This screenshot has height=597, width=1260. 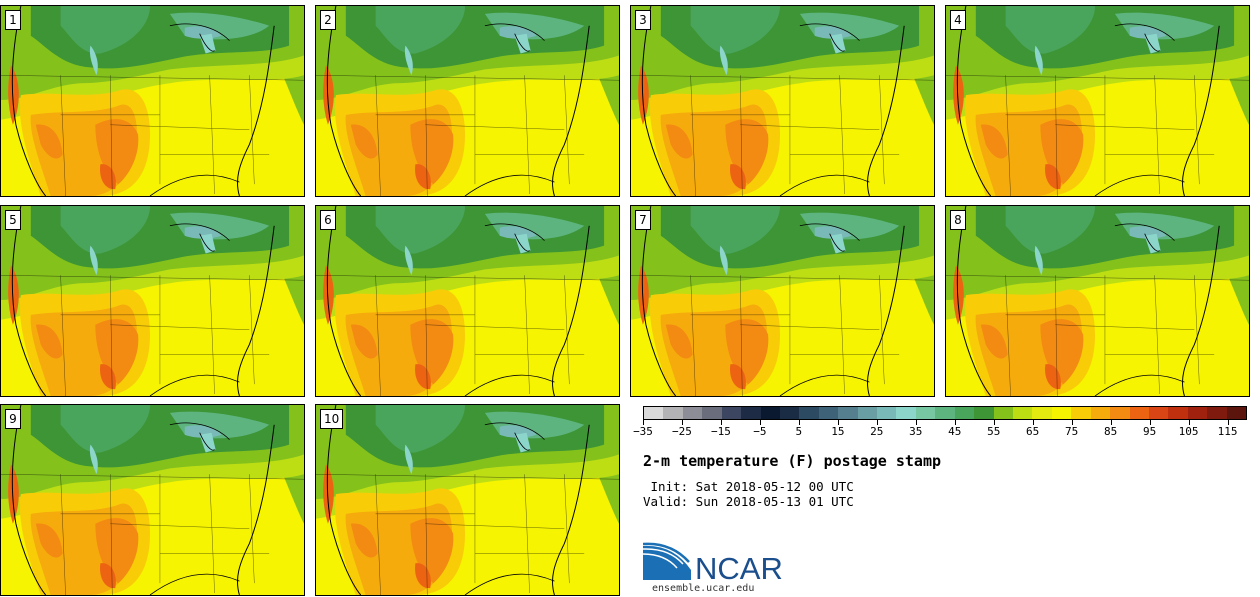 I want to click on postage-stamp-map: 4, so click(x=1097, y=101).